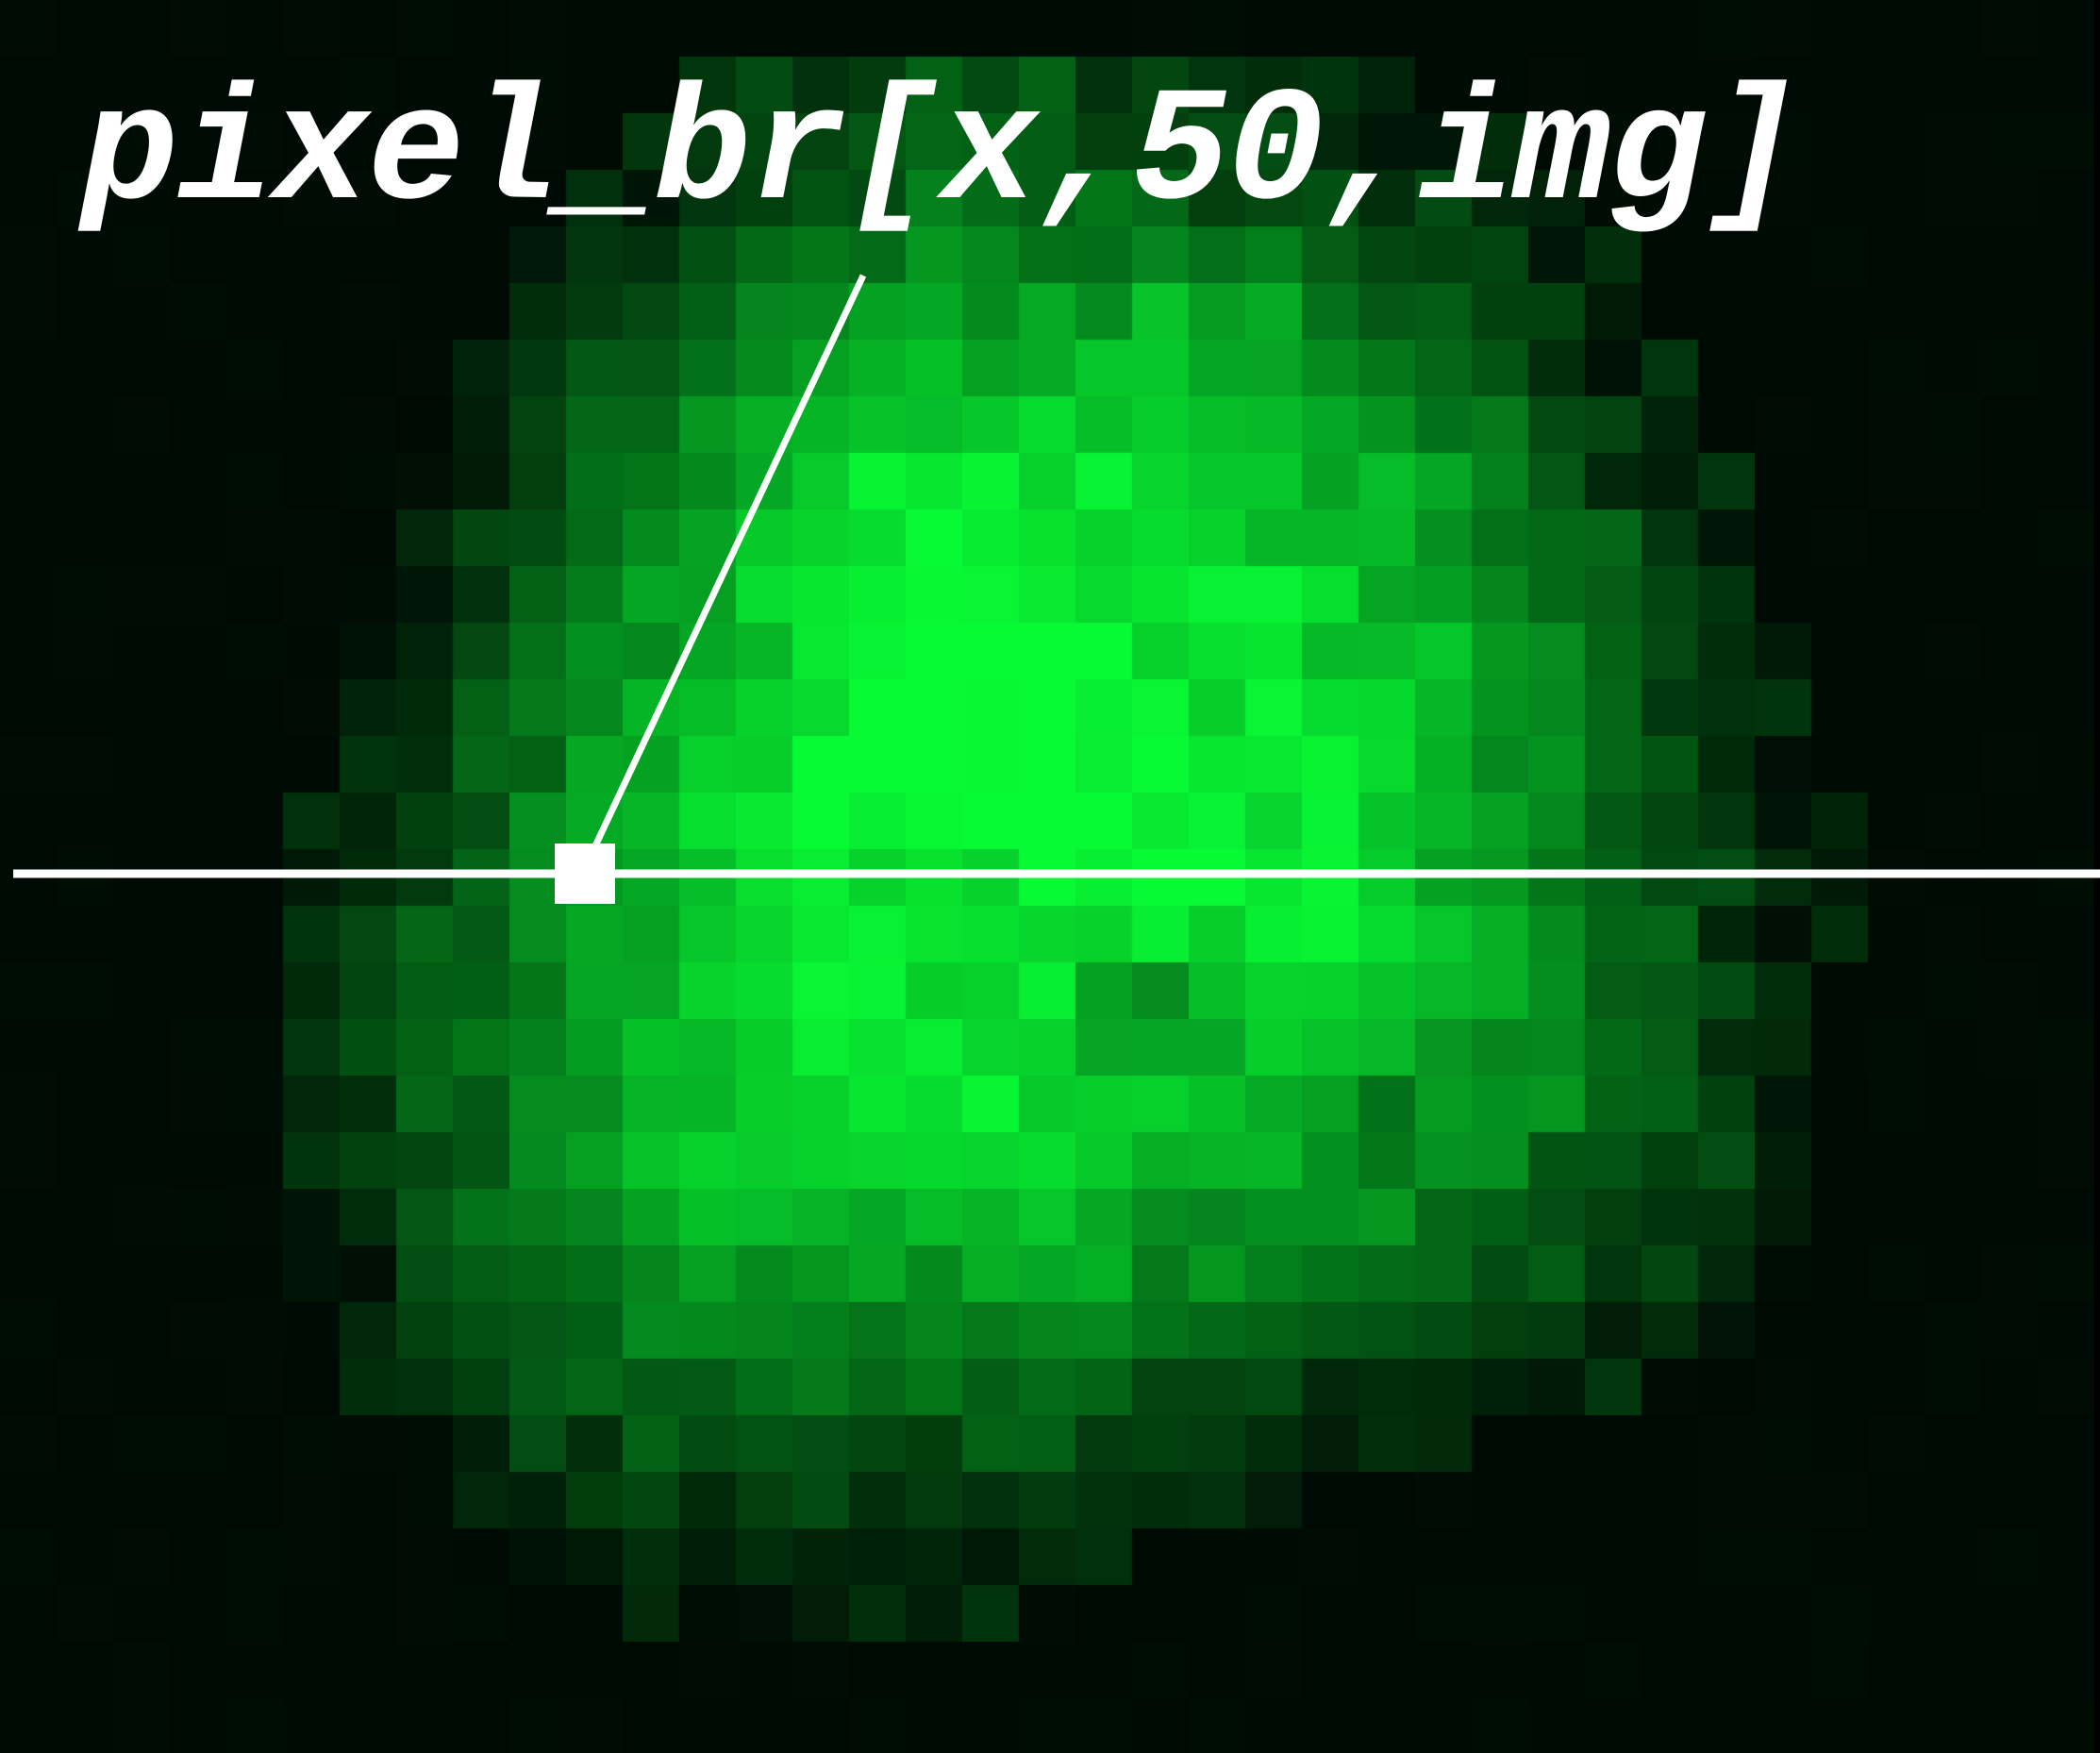 Image resolution: width=2100 pixels, height=1753 pixels. I want to click on pixel-annotation-label: pixel_br[x,50,img], so click(941, 154).